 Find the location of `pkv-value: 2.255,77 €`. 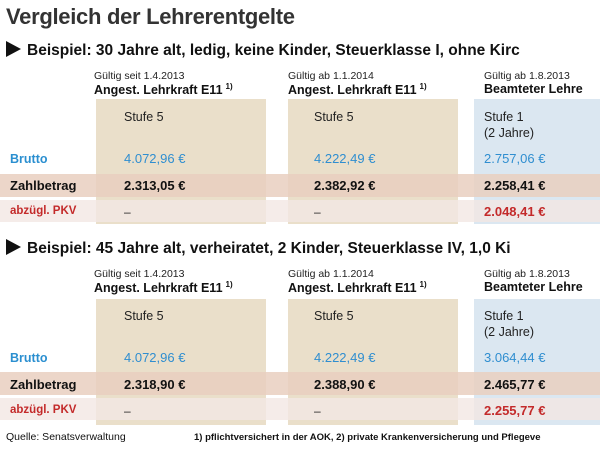

pkv-value: 2.255,77 € is located at coordinates (515, 410).